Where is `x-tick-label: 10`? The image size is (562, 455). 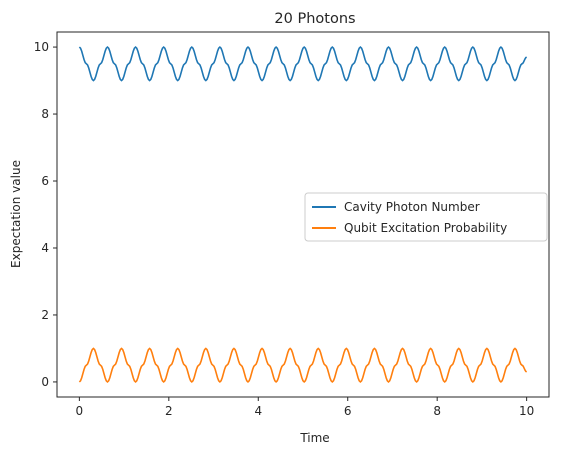 x-tick-label: 10 is located at coordinates (526, 411).